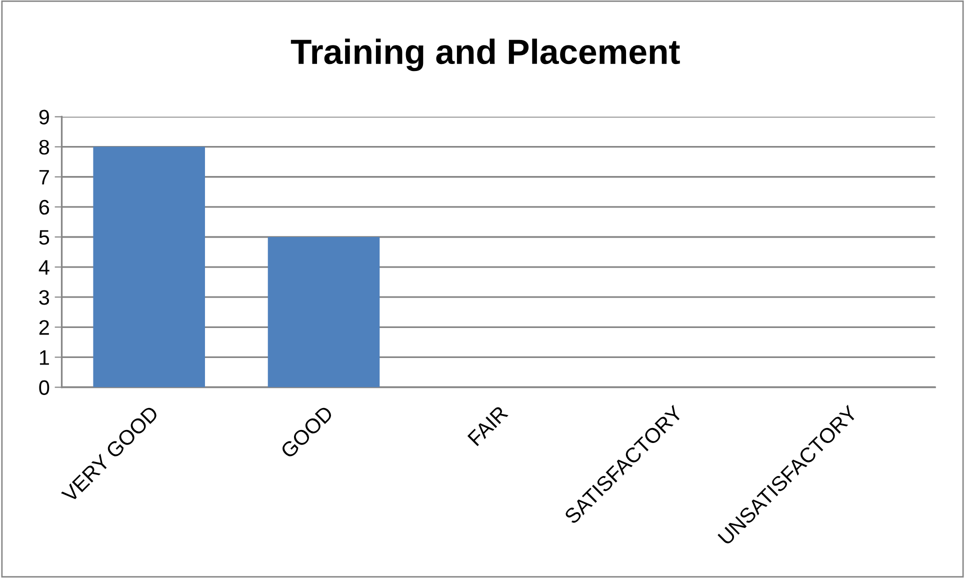 Image resolution: width=965 pixels, height=578 pixels. What do you see at coordinates (44, 327) in the screenshot?
I see `y-tick-label: 2` at bounding box center [44, 327].